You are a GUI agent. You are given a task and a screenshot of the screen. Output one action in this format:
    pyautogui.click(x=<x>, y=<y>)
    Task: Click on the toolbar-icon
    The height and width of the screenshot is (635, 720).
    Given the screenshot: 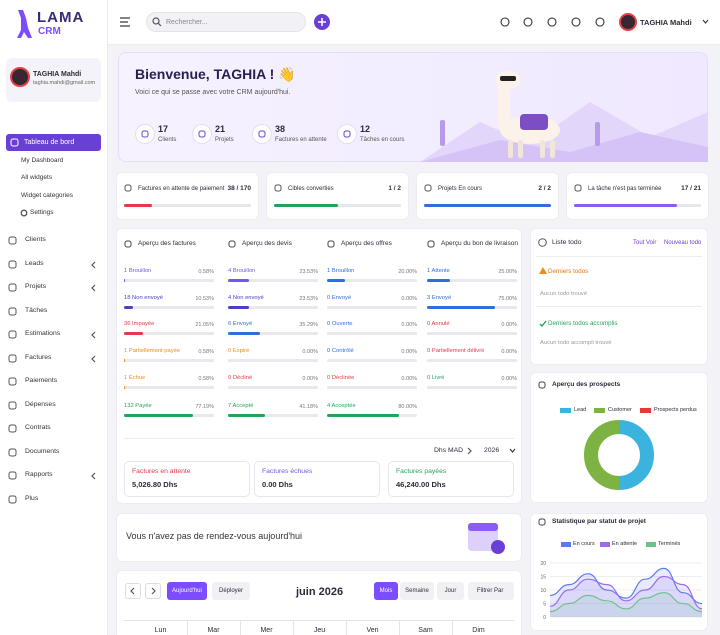 What is the action you would take?
    pyautogui.click(x=505, y=22)
    